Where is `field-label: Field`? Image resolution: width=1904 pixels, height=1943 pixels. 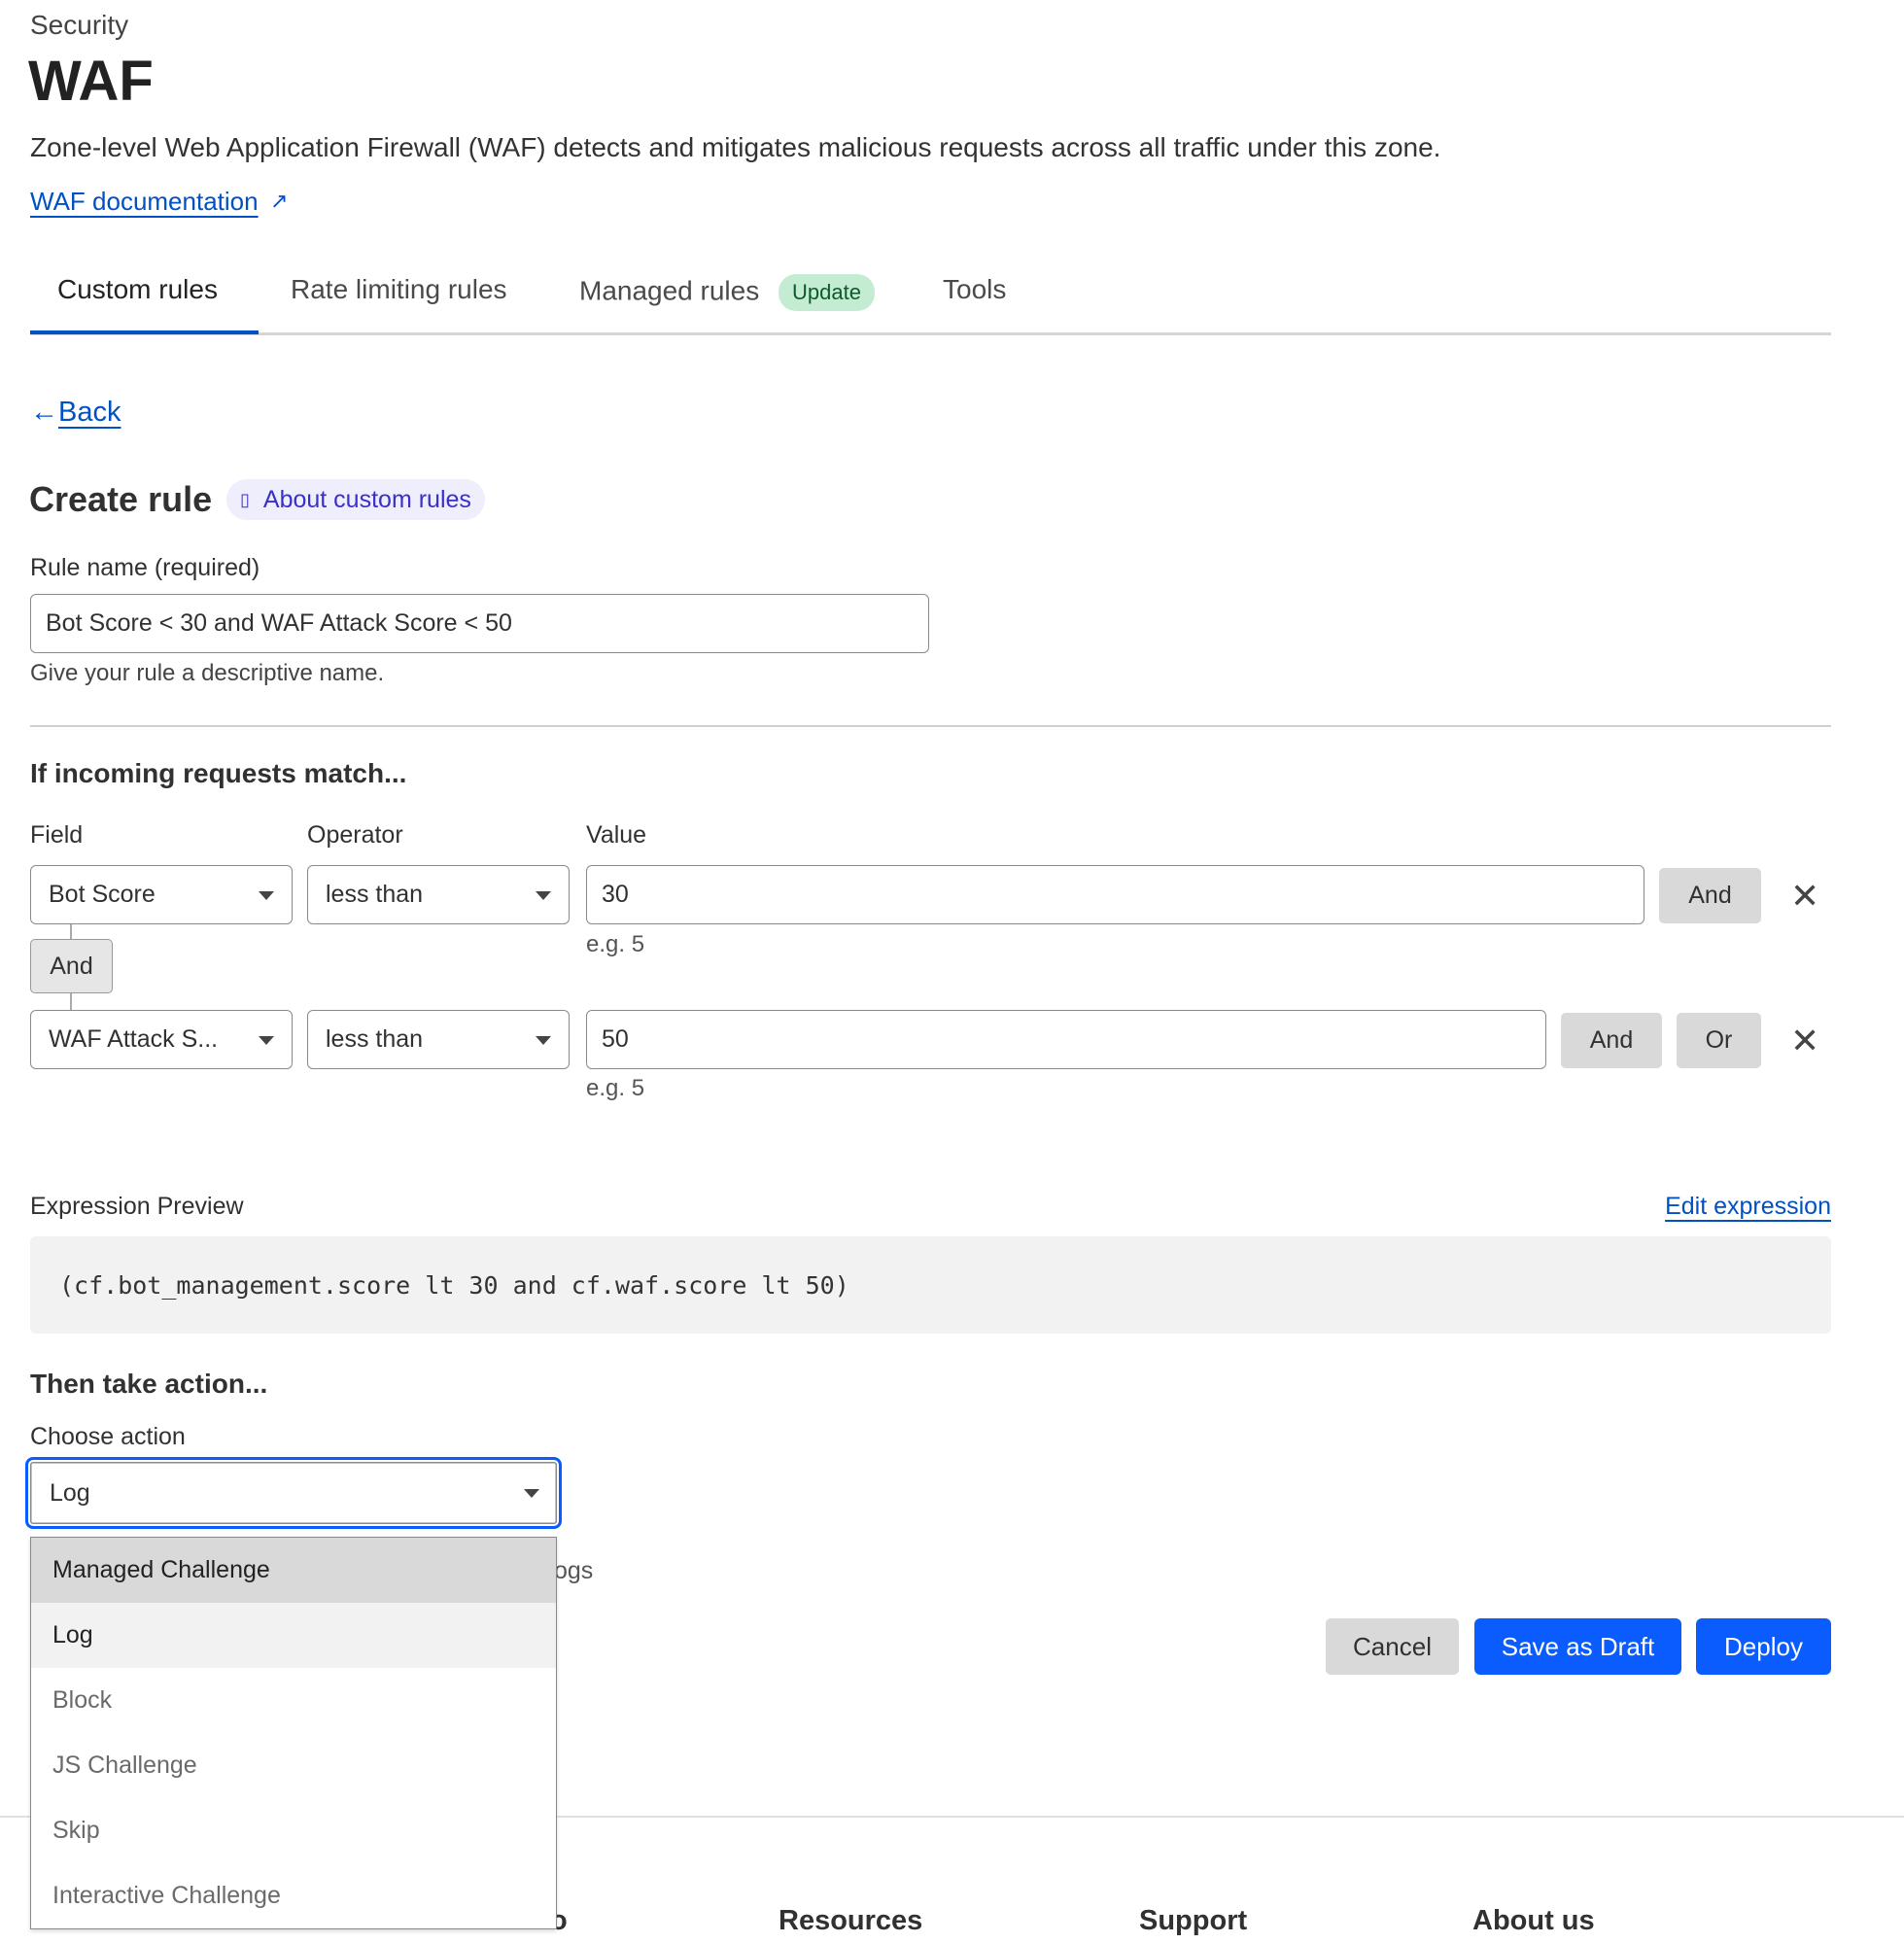 field-label: Field is located at coordinates (57, 835).